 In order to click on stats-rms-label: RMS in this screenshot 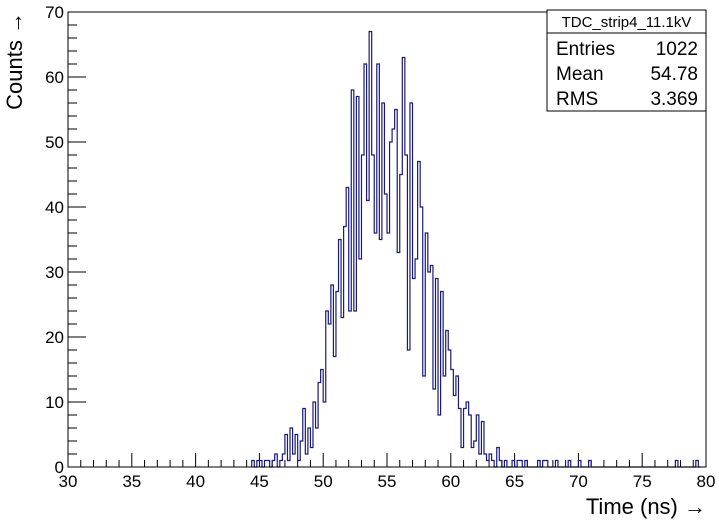, I will do `click(577, 99)`.